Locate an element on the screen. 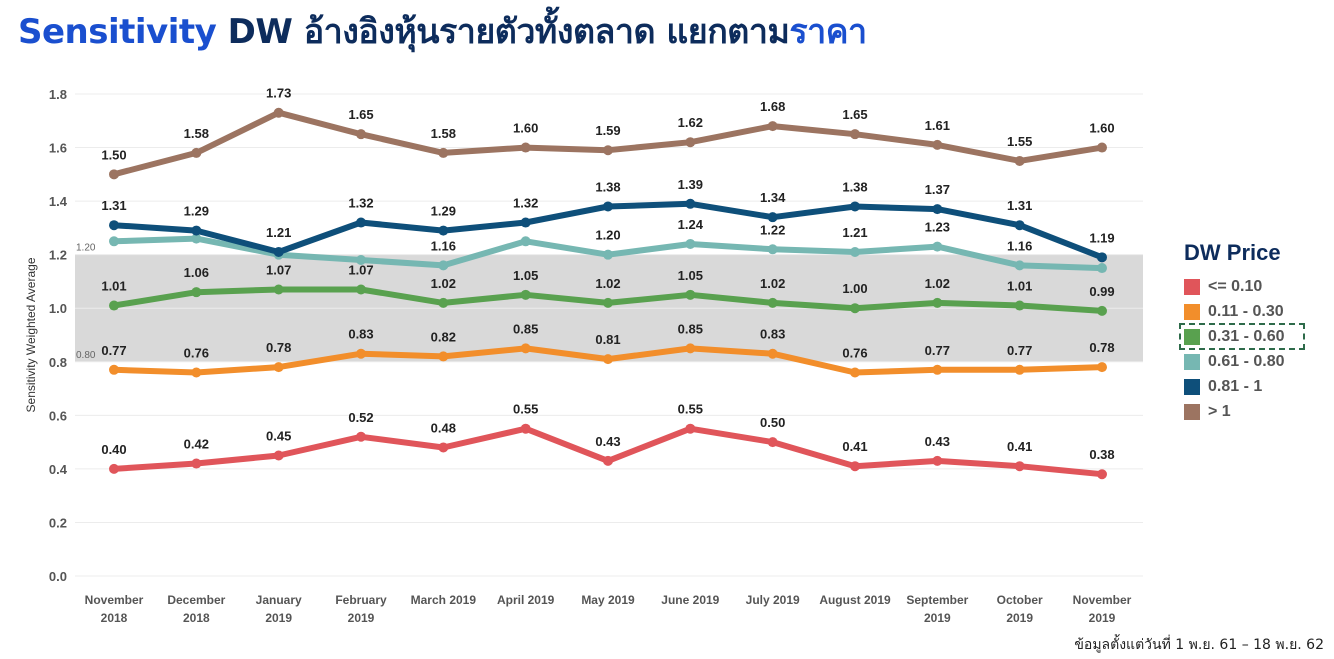 This screenshot has width=1334, height=659. legend-item: 0.61 - 0.80 is located at coordinates (1242, 361).